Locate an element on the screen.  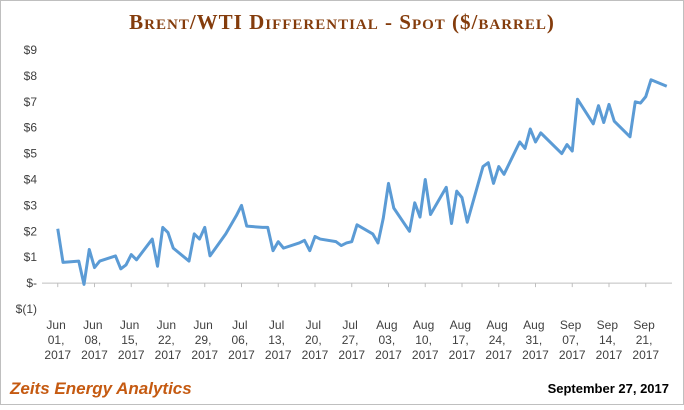
x-tick-label: Aug 31, 2017 is located at coordinates (535, 340).